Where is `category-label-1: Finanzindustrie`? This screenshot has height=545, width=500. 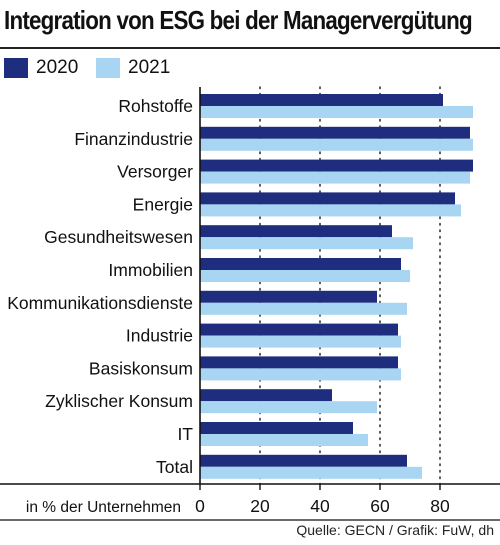
category-label-1: Finanzindustrie is located at coordinates (133, 139).